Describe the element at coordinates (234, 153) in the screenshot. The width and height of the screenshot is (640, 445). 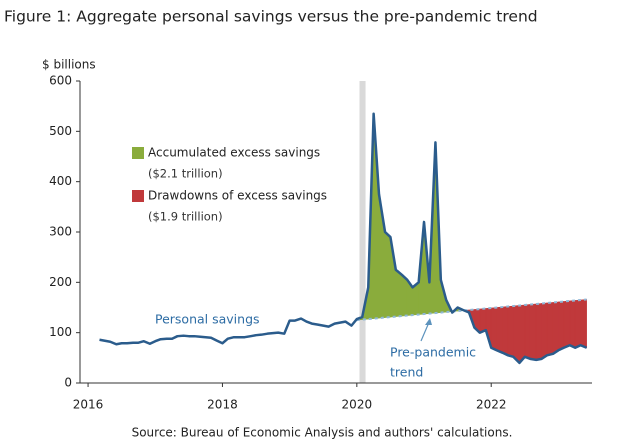
I see `legend-label: Accumulated excess savings` at that location.